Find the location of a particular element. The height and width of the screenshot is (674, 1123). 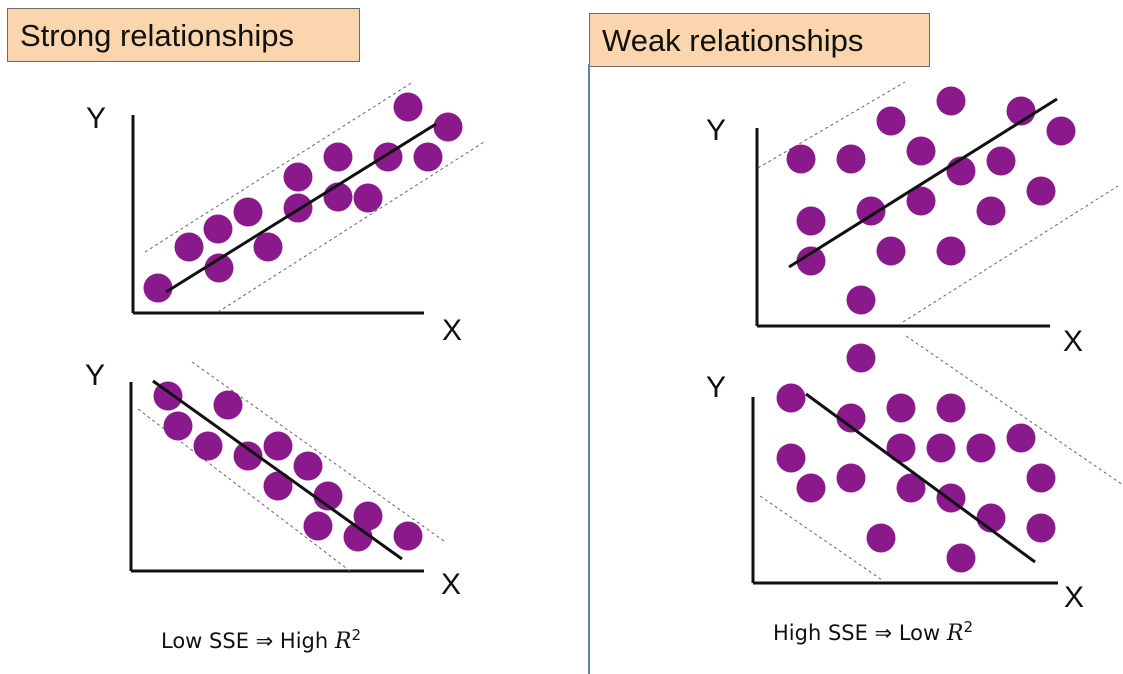

weak-caption-text: High SSE ⇒ Low is located at coordinates (860, 633).